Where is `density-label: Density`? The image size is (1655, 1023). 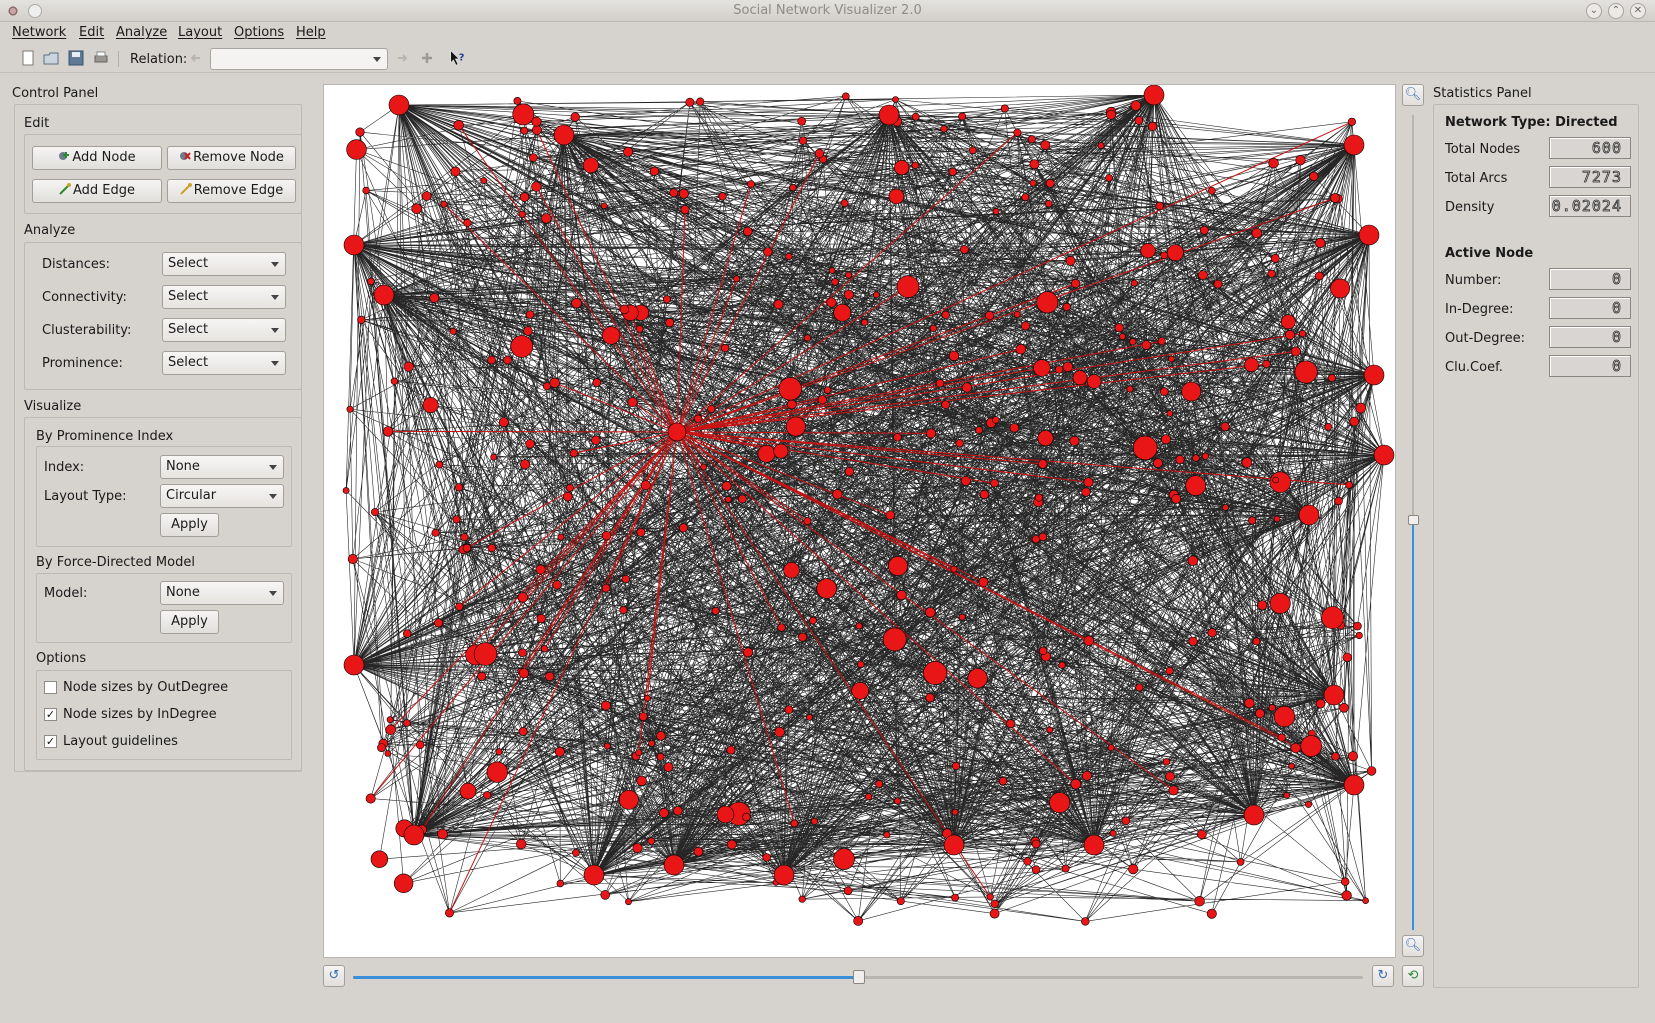 density-label: Density is located at coordinates (1470, 207).